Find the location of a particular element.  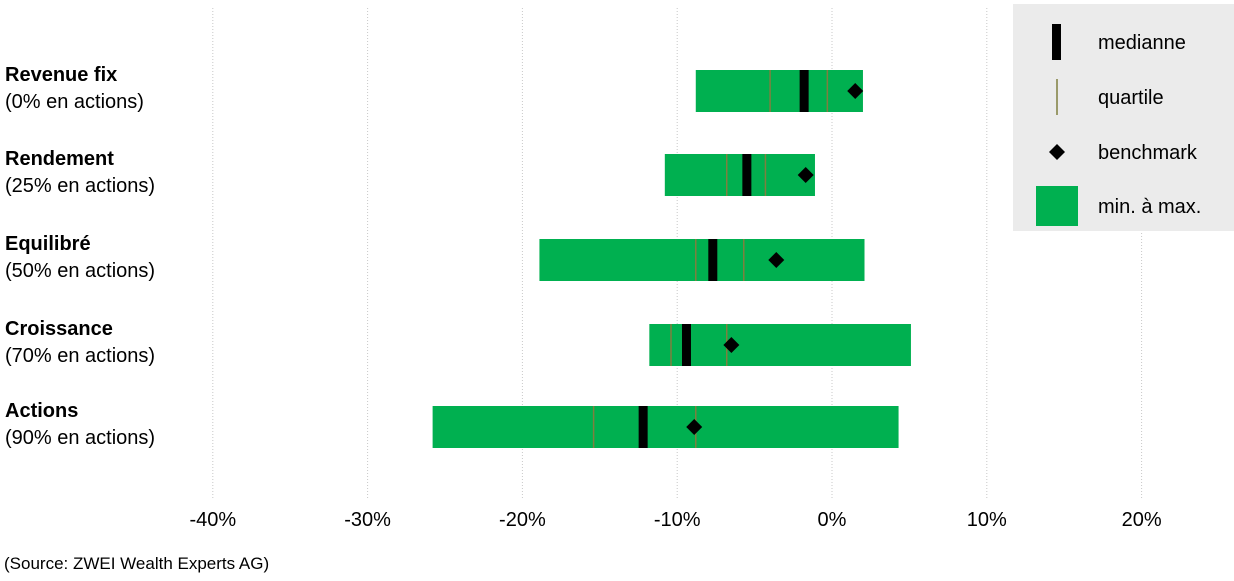

category-subtitle: (70% en actions) is located at coordinates (80, 356).